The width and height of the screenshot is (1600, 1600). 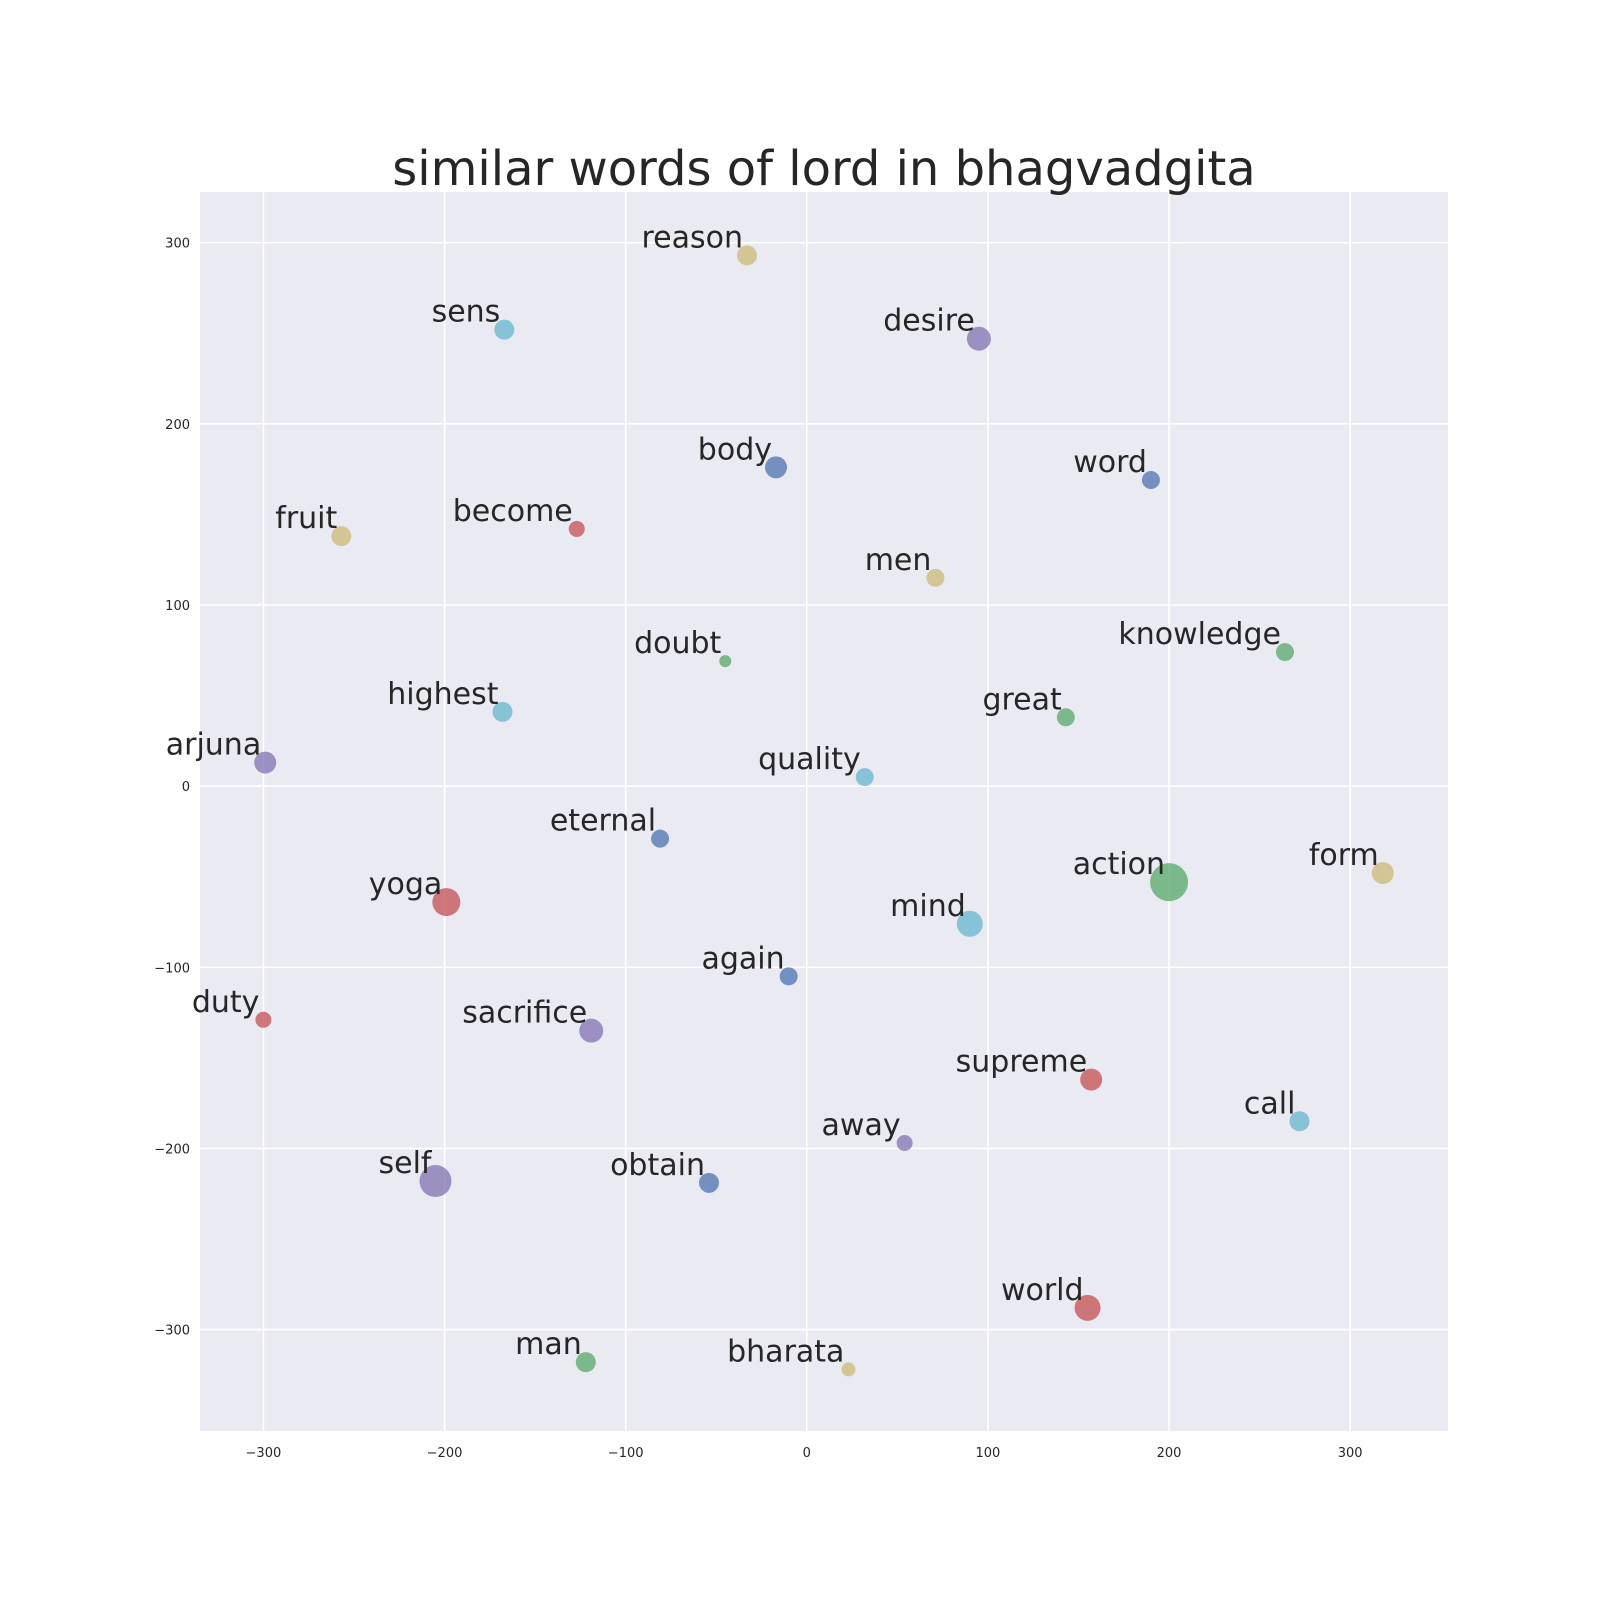 What do you see at coordinates (1344, 855) in the screenshot?
I see `label-form: form` at bounding box center [1344, 855].